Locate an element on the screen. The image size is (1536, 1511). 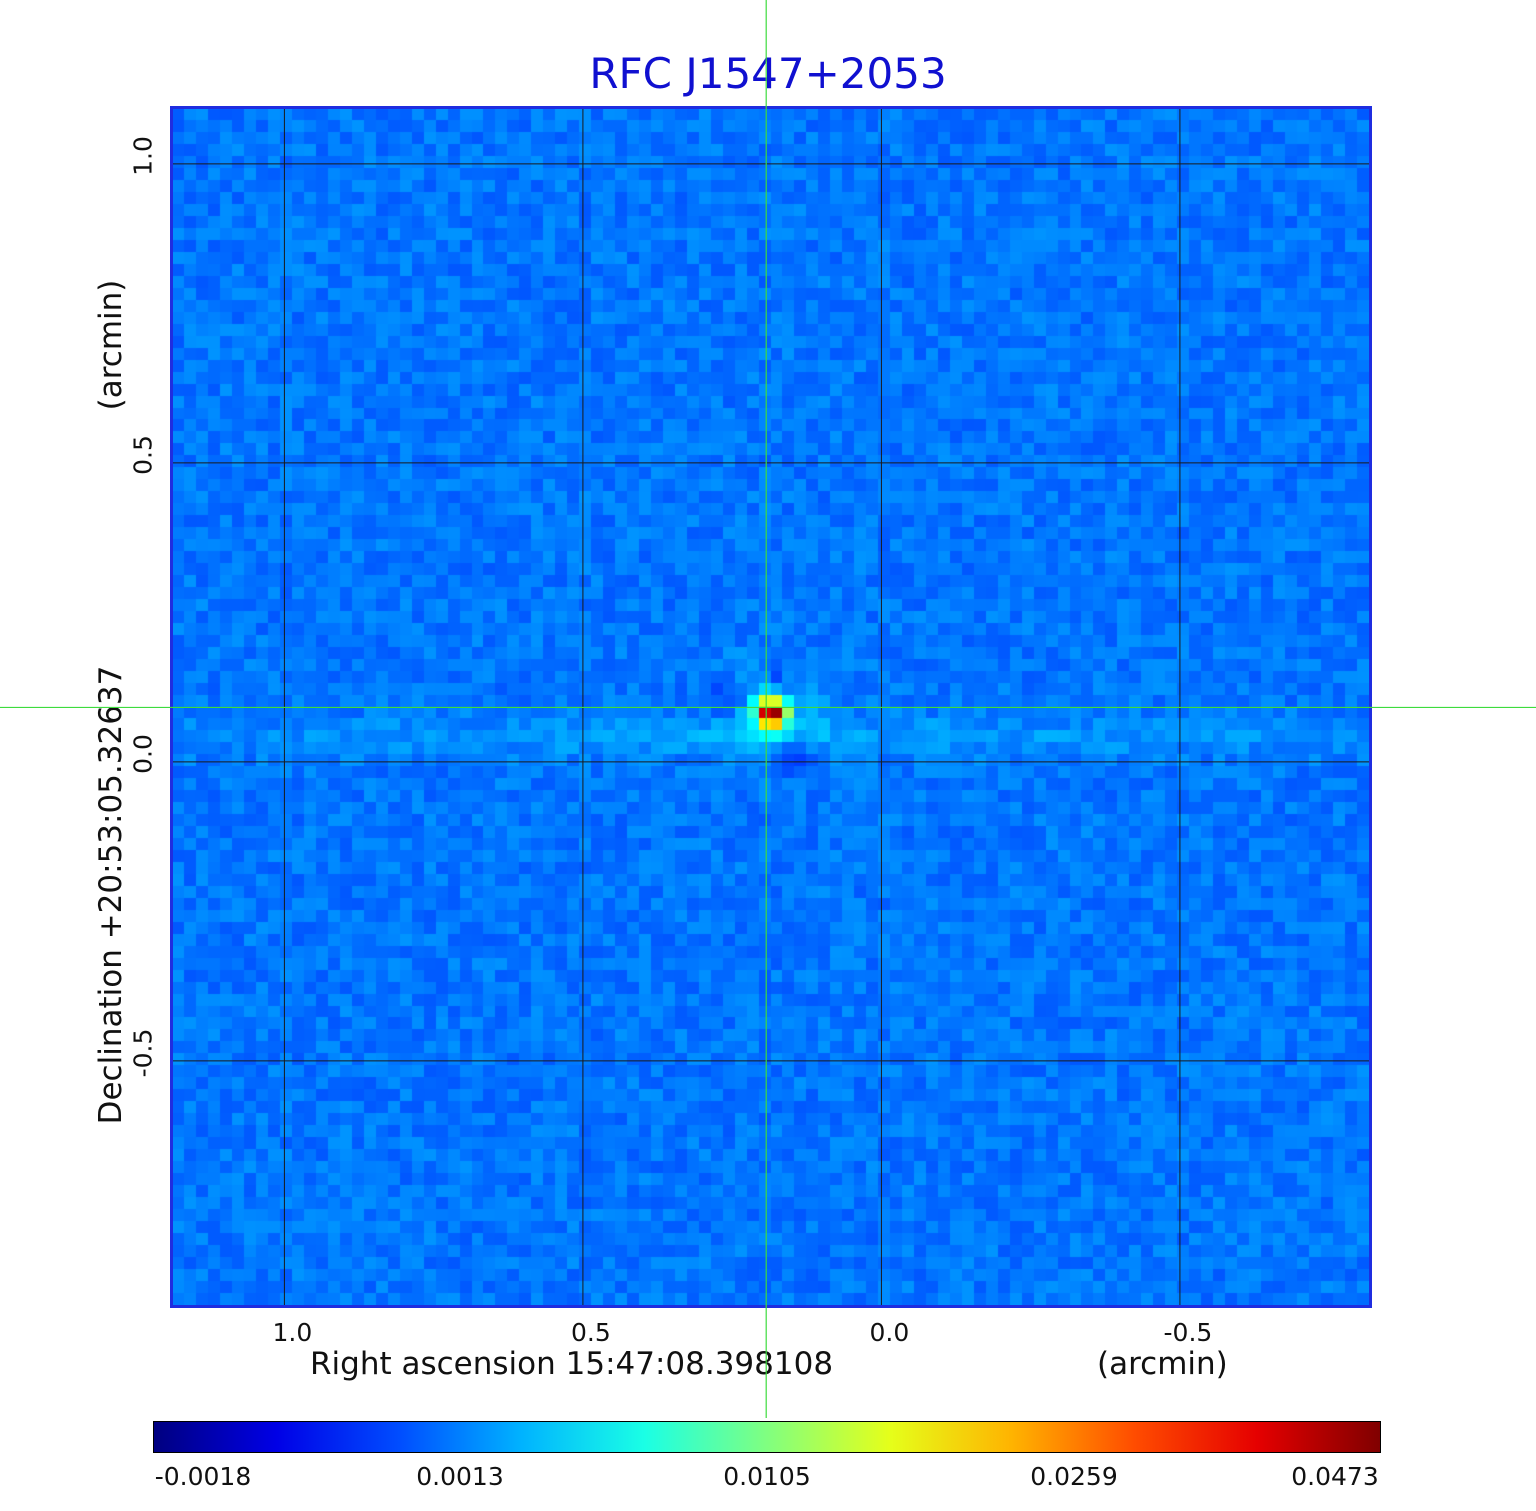
colorbar is located at coordinates (767, 1437).